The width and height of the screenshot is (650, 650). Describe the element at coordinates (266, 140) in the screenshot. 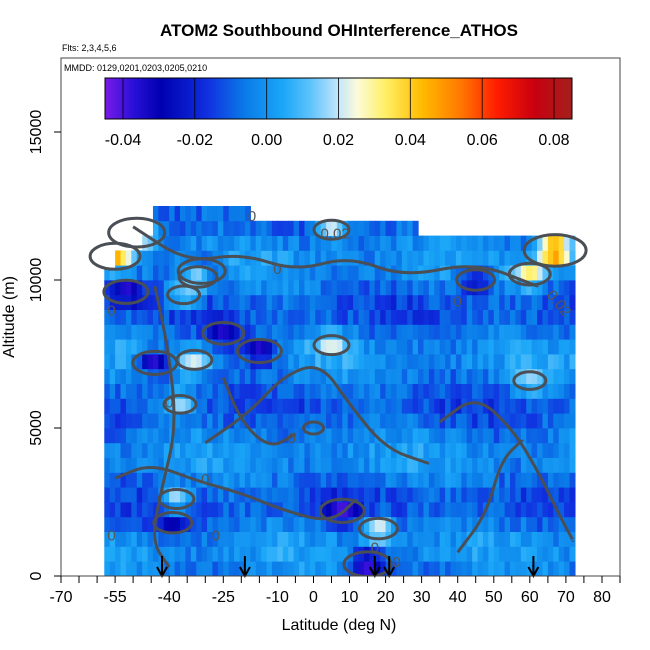

I see `colorbar-tick-label: 0.00` at that location.